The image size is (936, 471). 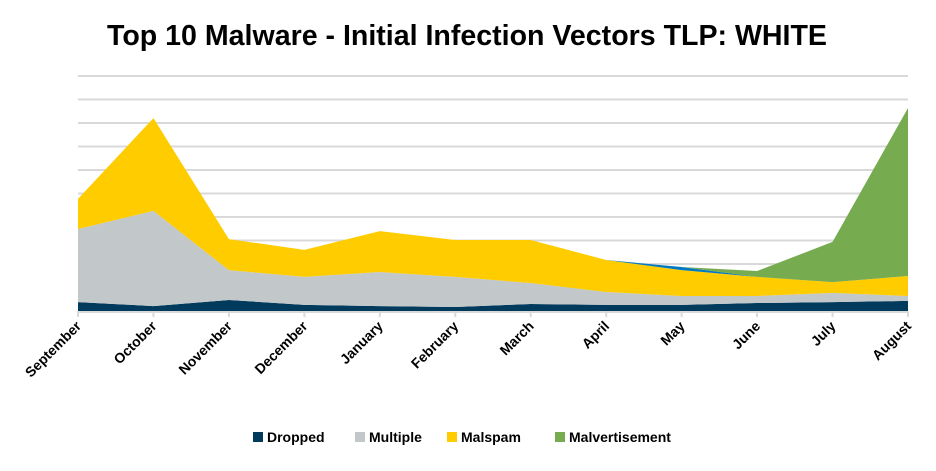 I want to click on legend: Dropped Multiple Malspam Malvertisement, so click(x=462, y=437).